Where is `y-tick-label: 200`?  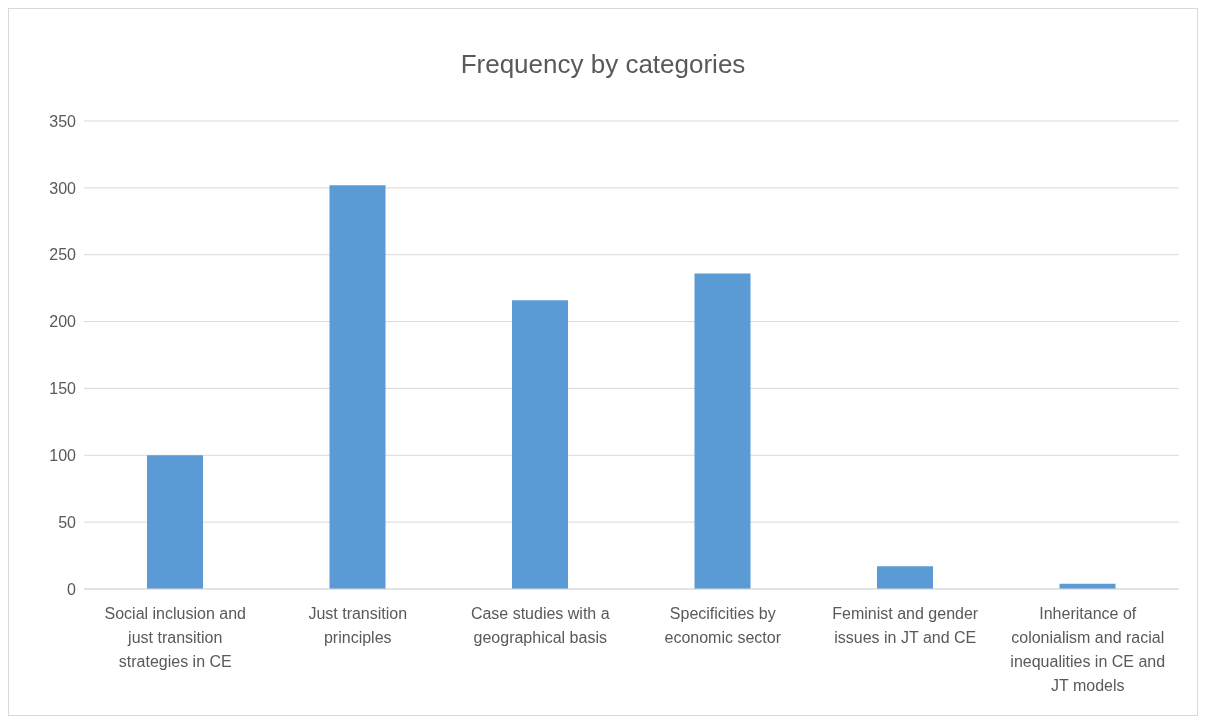
y-tick-label: 200 is located at coordinates (63, 322).